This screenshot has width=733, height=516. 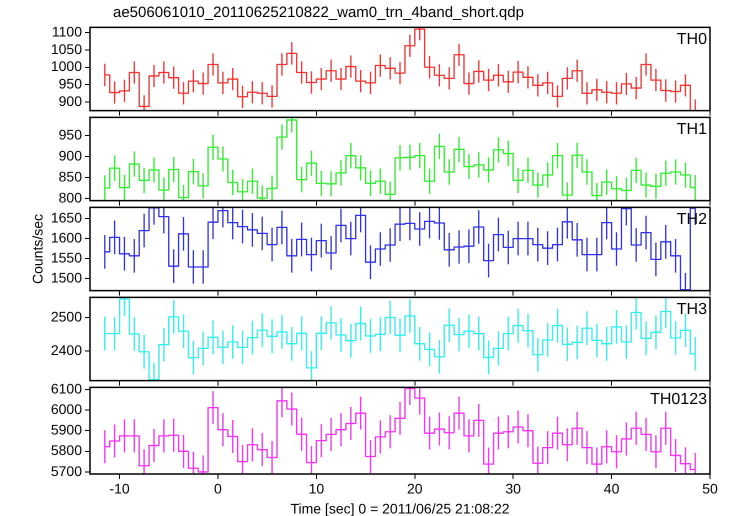 What do you see at coordinates (692, 309) in the screenshot?
I see `series-label: TH3` at bounding box center [692, 309].